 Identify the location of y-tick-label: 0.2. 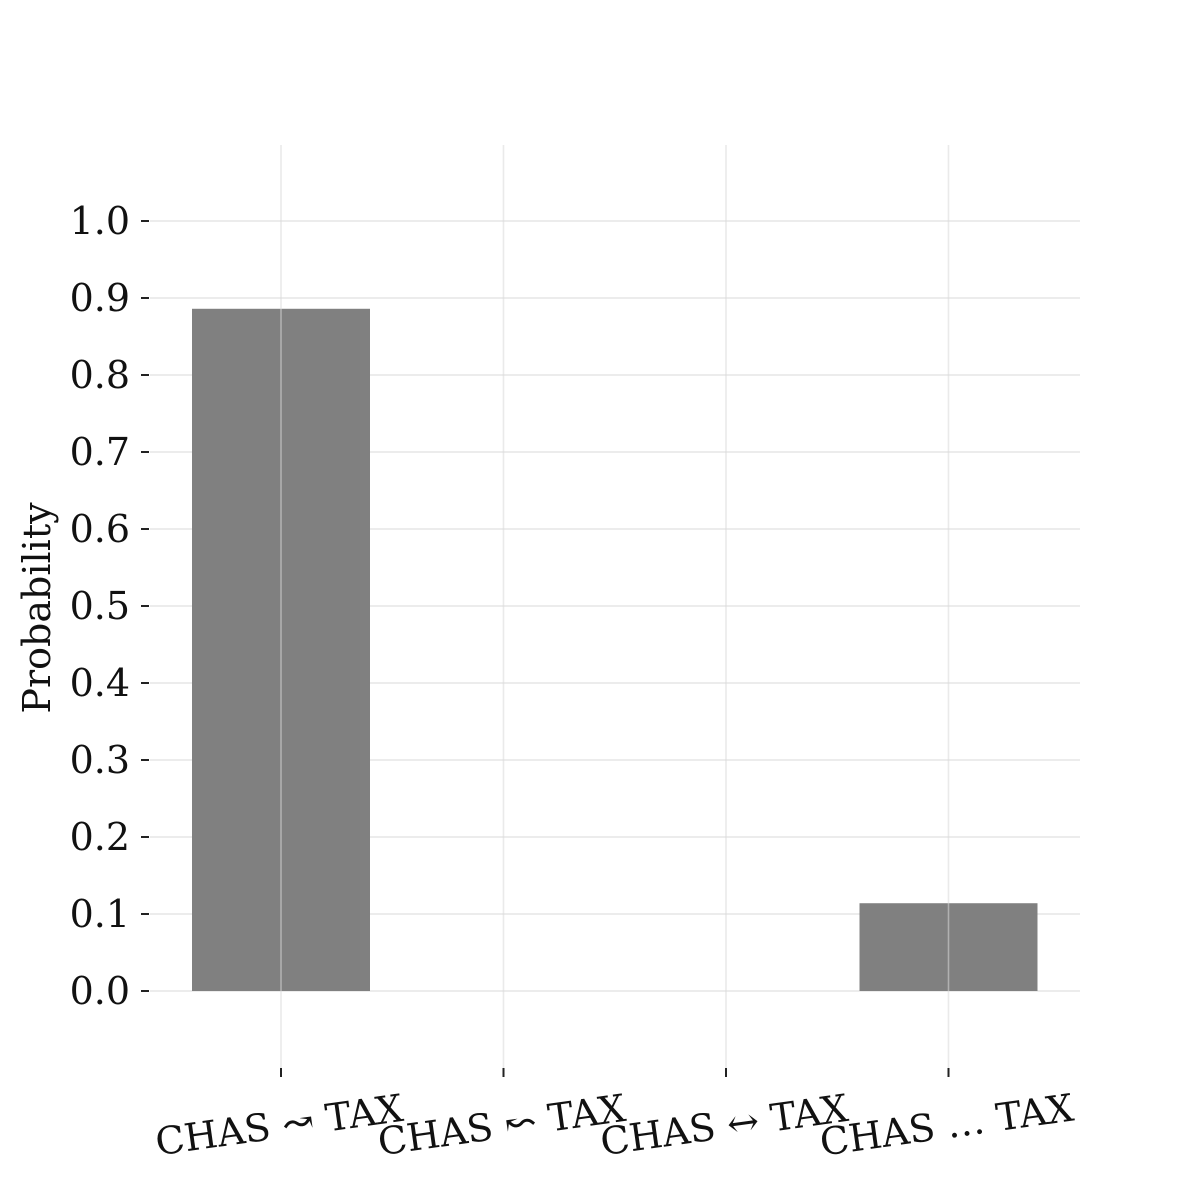
(100, 837).